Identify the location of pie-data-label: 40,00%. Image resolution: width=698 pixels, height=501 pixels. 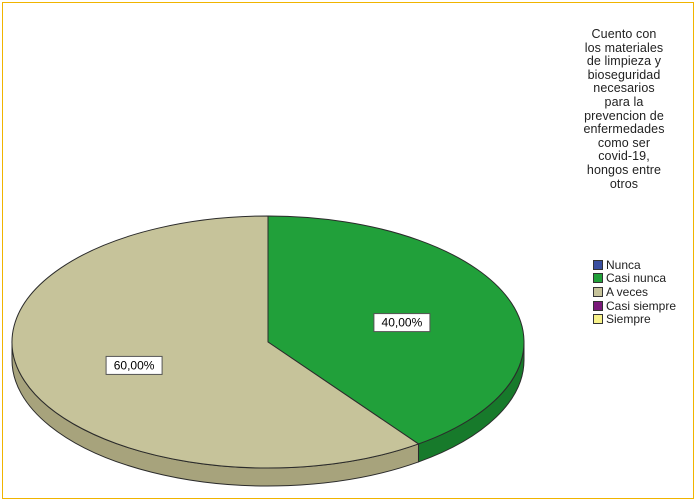
(402, 323).